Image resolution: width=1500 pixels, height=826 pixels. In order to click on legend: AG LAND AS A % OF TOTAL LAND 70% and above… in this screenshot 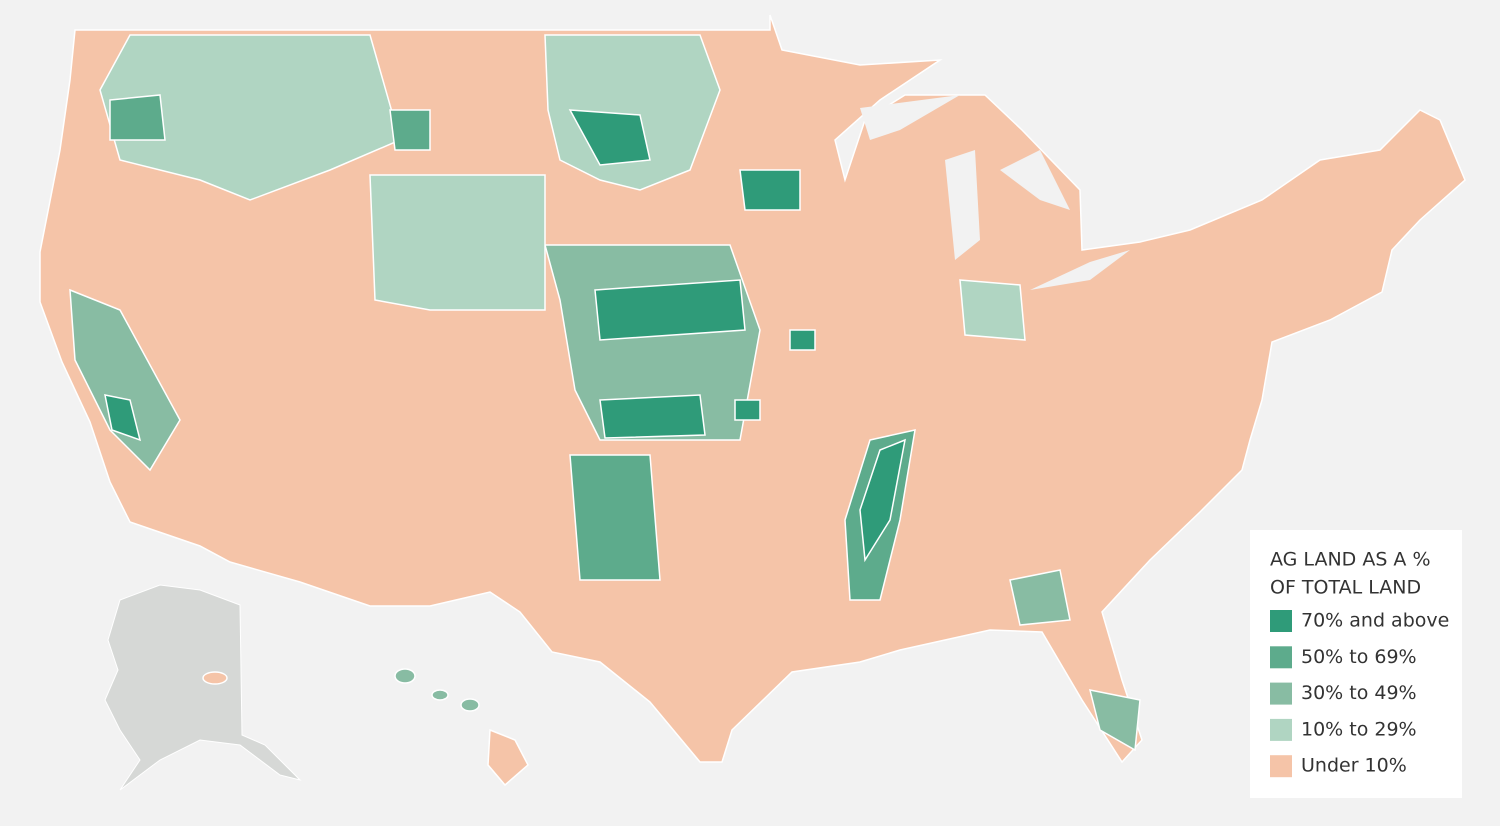, I will do `click(1356, 664)`.